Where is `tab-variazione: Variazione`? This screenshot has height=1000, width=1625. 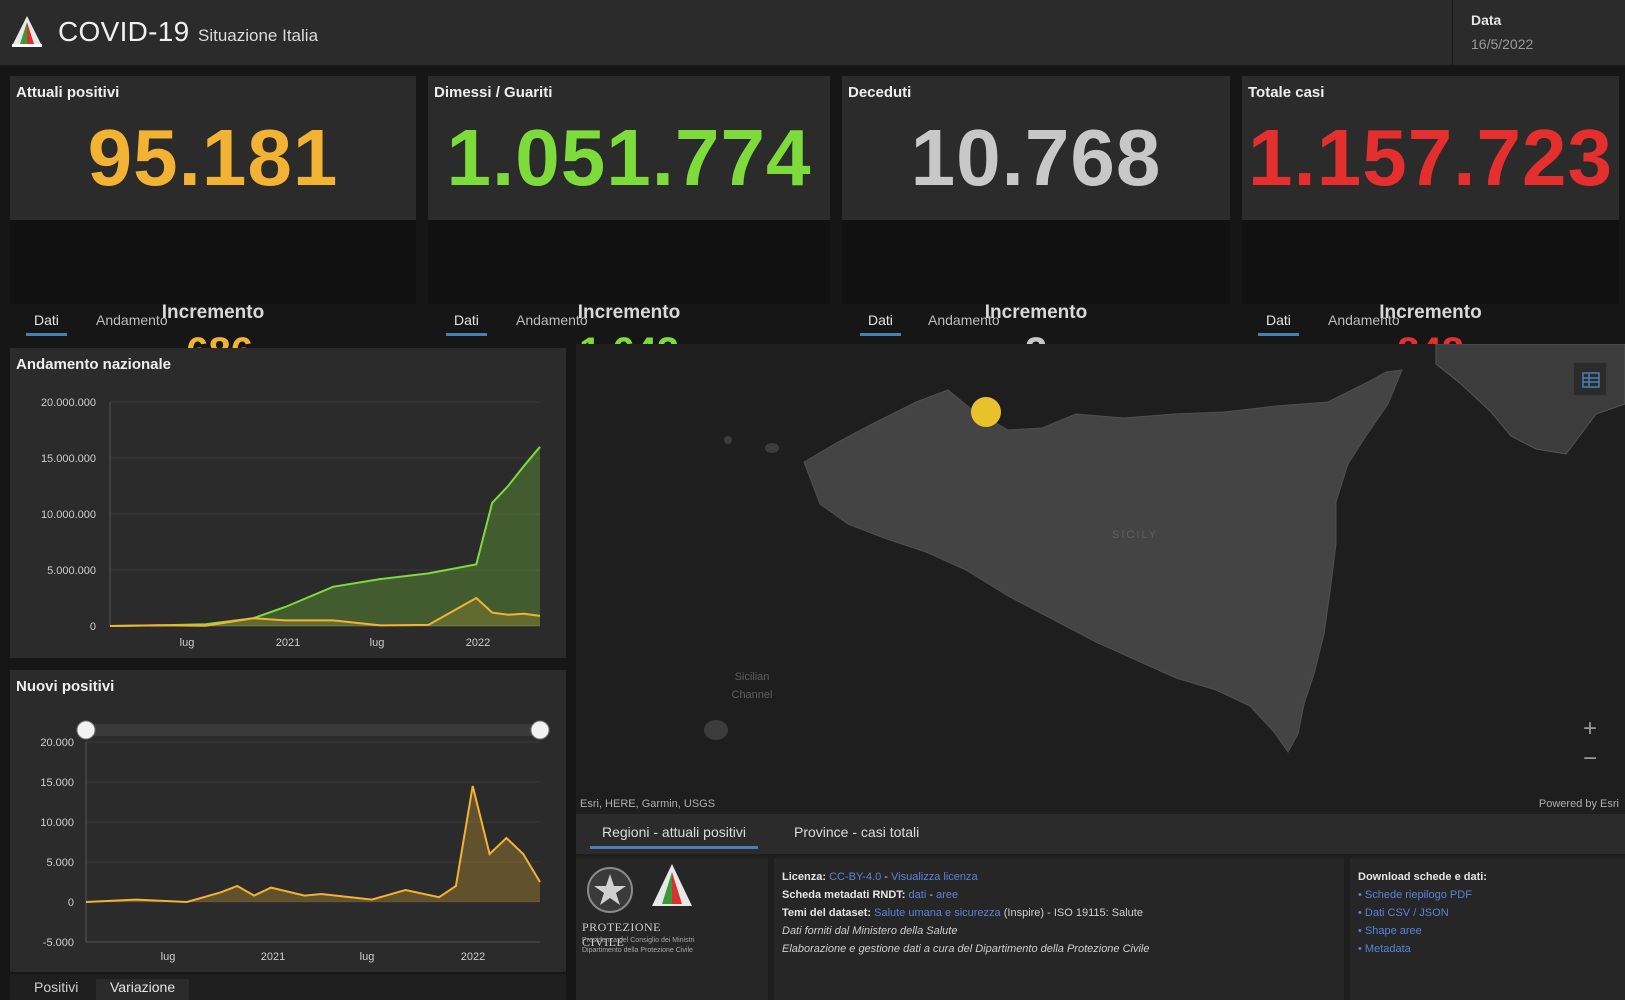 tab-variazione: Variazione is located at coordinates (143, 989).